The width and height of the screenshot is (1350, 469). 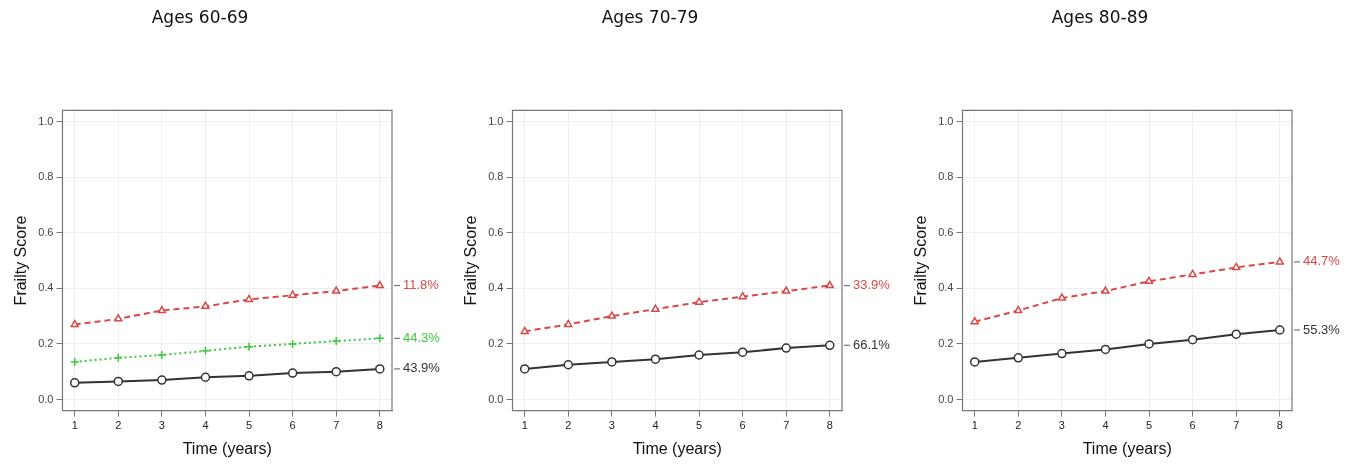 What do you see at coordinates (1322, 261) in the screenshot?
I see `series-label: 44.7%` at bounding box center [1322, 261].